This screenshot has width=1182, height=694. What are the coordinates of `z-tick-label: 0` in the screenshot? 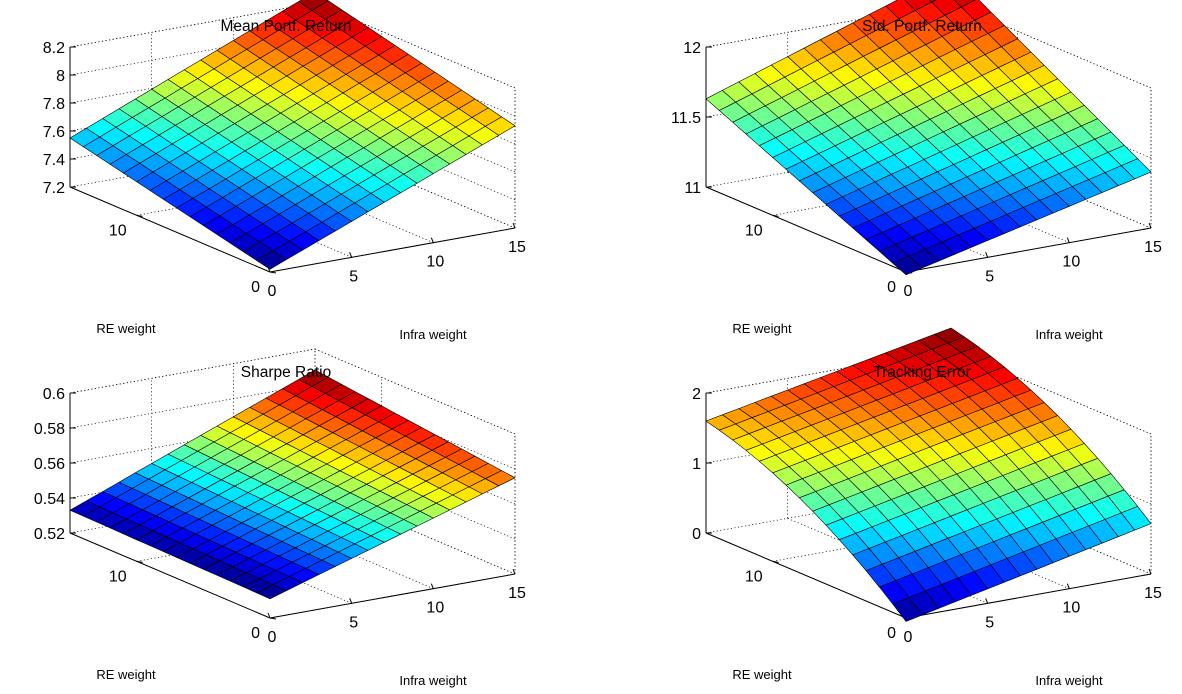 It's located at (696, 534).